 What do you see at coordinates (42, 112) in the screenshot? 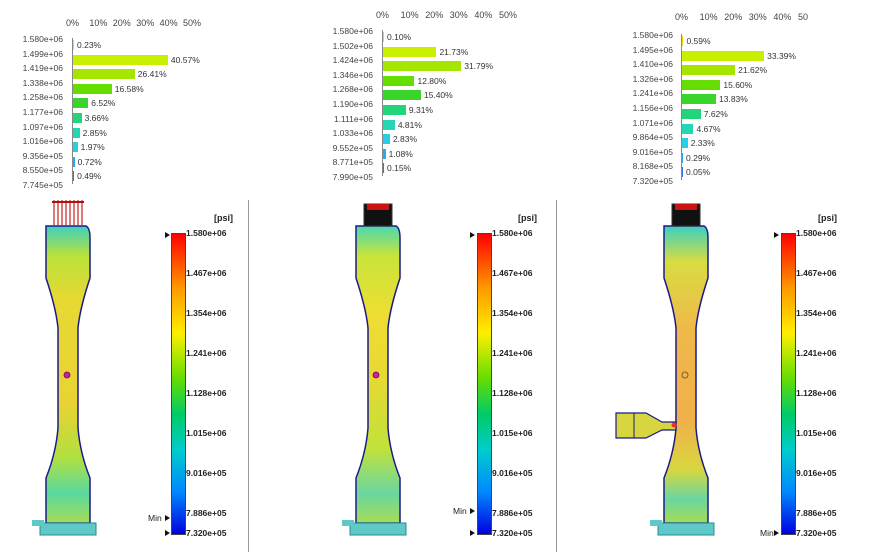
I see `bin-edge-label: 1.177e+06` at bounding box center [42, 112].